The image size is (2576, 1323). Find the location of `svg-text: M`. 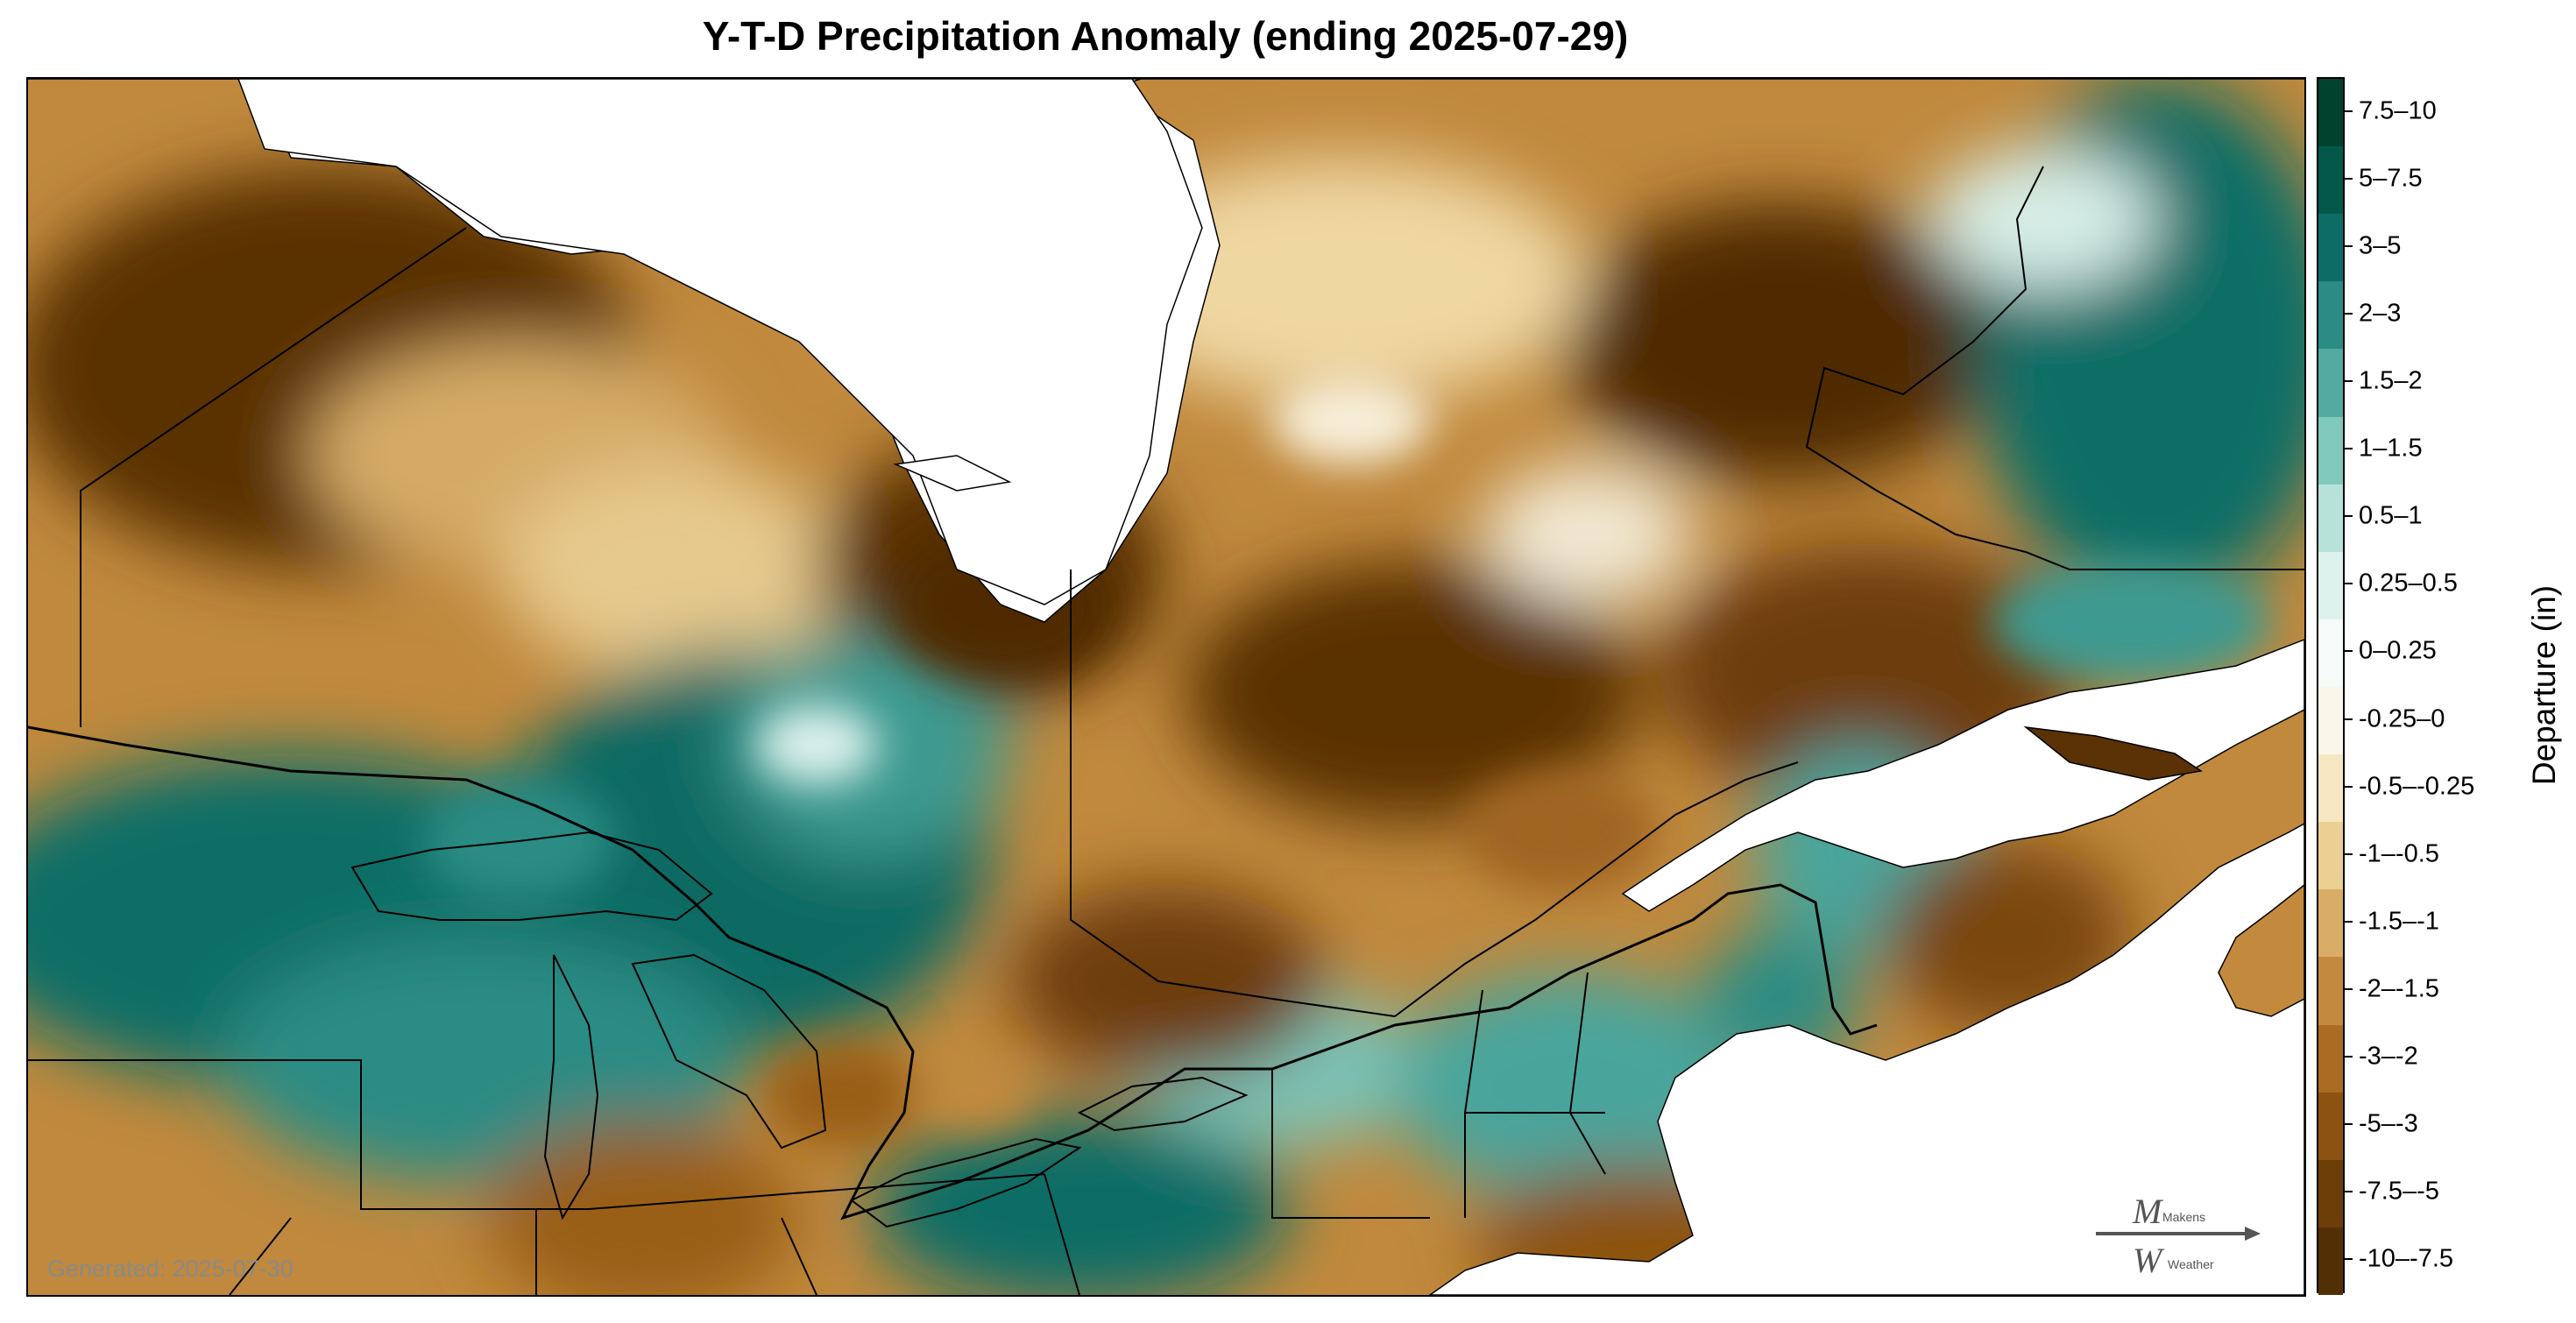

svg-text: M is located at coordinates (2148, 1211).